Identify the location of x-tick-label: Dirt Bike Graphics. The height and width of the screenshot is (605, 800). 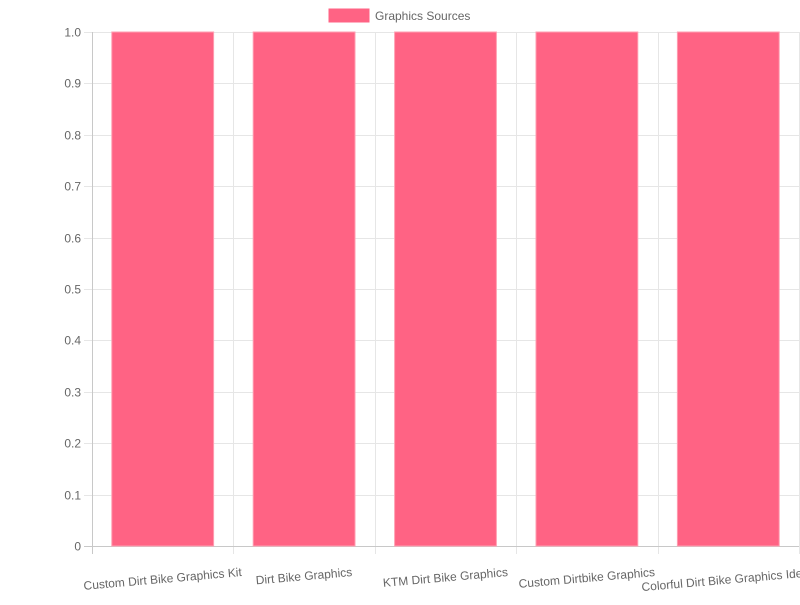
(304, 576).